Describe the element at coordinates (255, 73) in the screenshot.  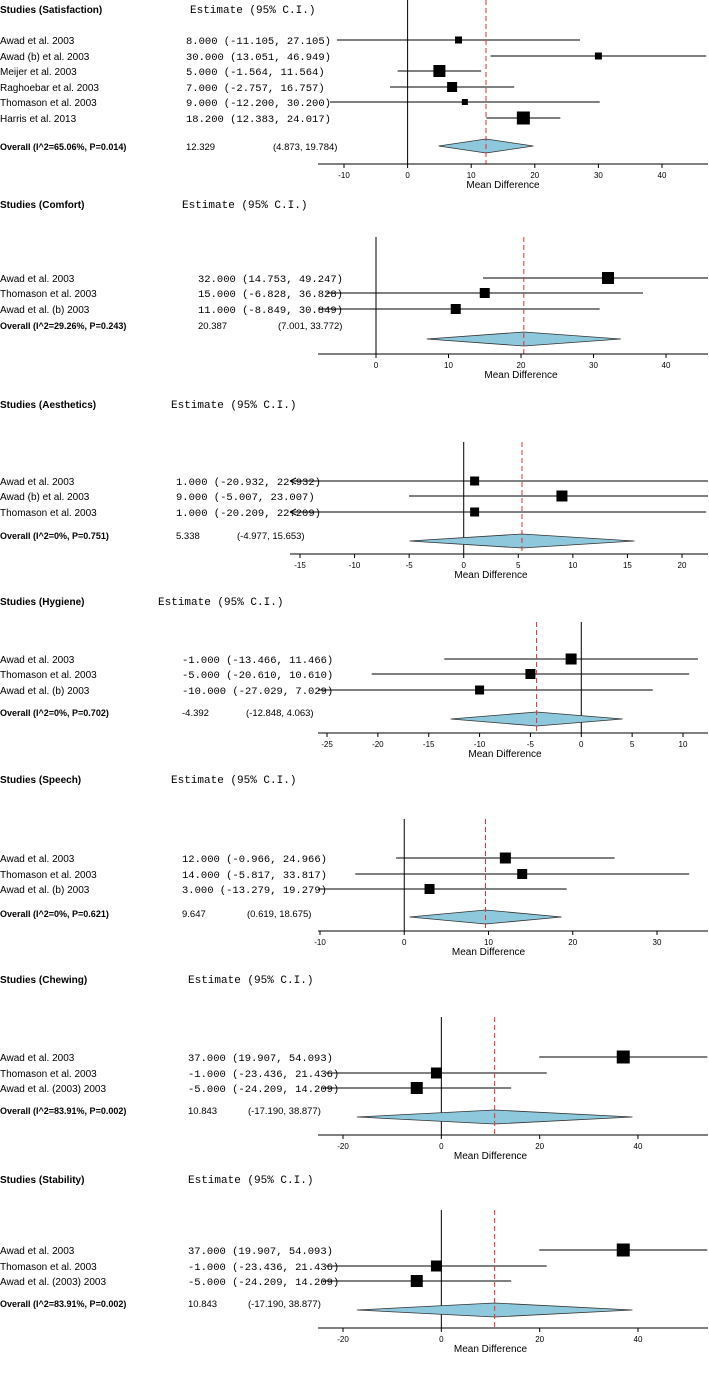
I see `study-estimate-text: 5.000 (-1.564, 11.564)` at that location.